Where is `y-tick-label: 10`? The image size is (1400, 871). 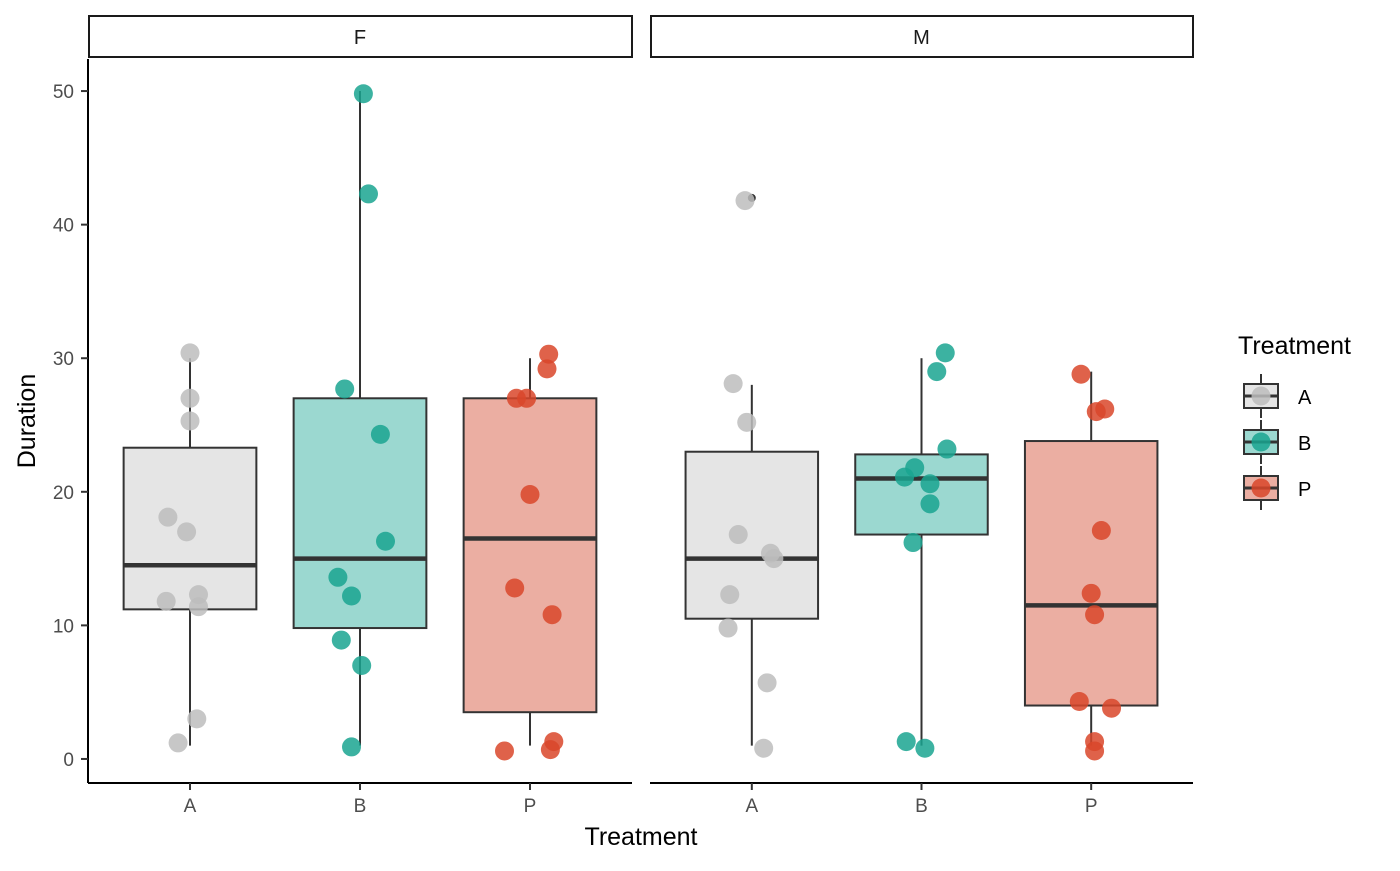
y-tick-label: 10 is located at coordinates (63, 626).